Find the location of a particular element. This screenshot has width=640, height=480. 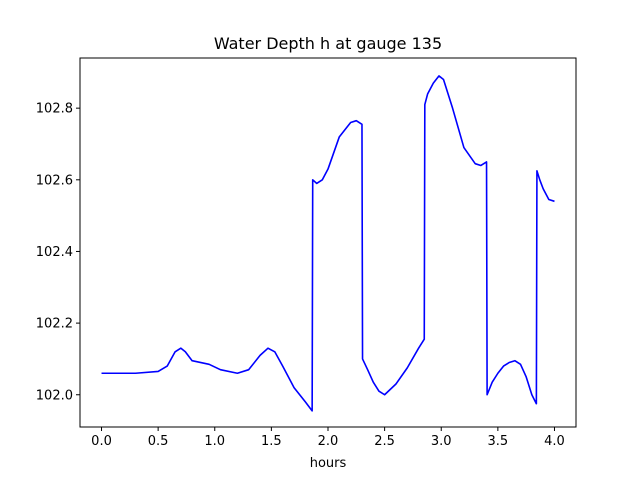

x-tick-label: 1.0 is located at coordinates (214, 441).